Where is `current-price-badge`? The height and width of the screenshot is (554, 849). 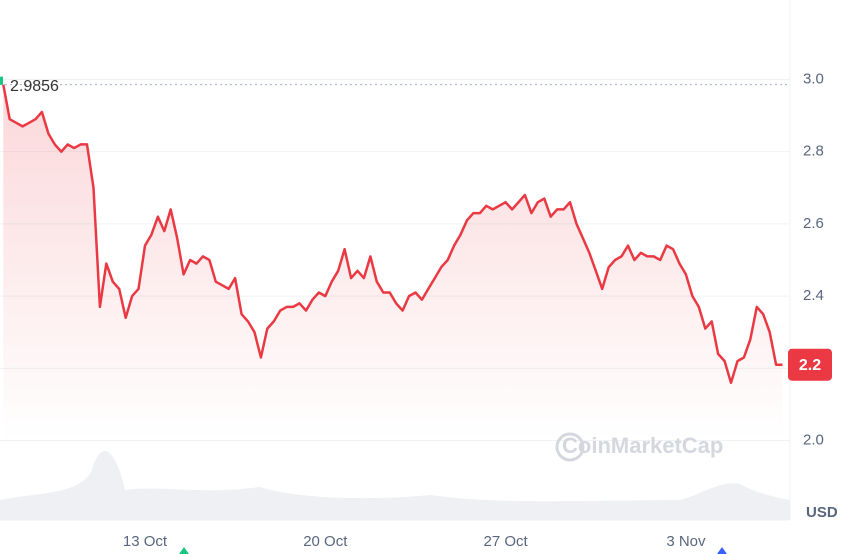
current-price-badge is located at coordinates (810, 364).